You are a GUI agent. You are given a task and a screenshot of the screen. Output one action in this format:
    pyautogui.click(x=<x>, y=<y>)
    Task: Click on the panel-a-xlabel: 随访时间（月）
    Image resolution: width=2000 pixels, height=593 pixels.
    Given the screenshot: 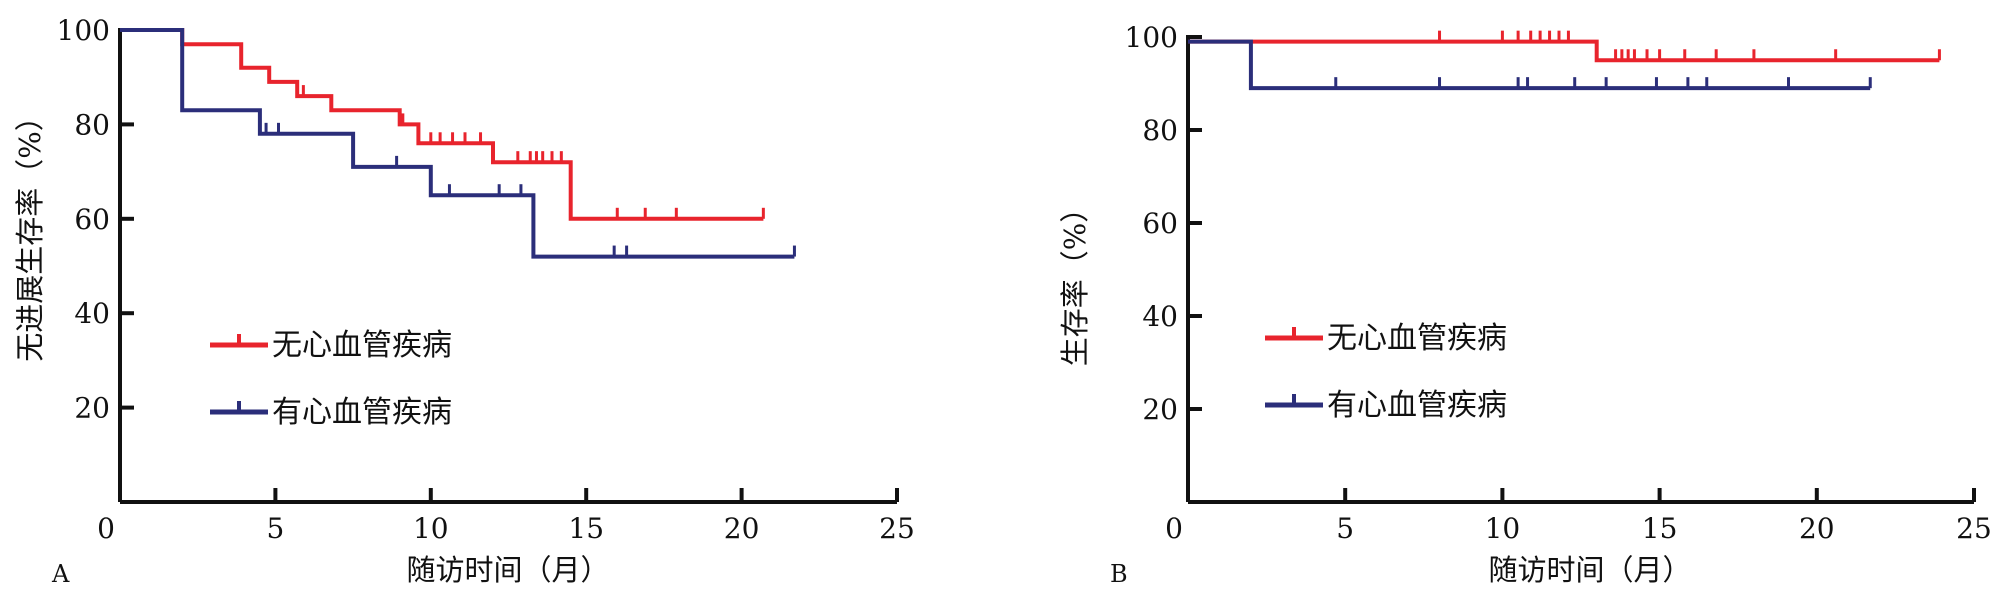 What is the action you would take?
    pyautogui.click(x=507, y=570)
    